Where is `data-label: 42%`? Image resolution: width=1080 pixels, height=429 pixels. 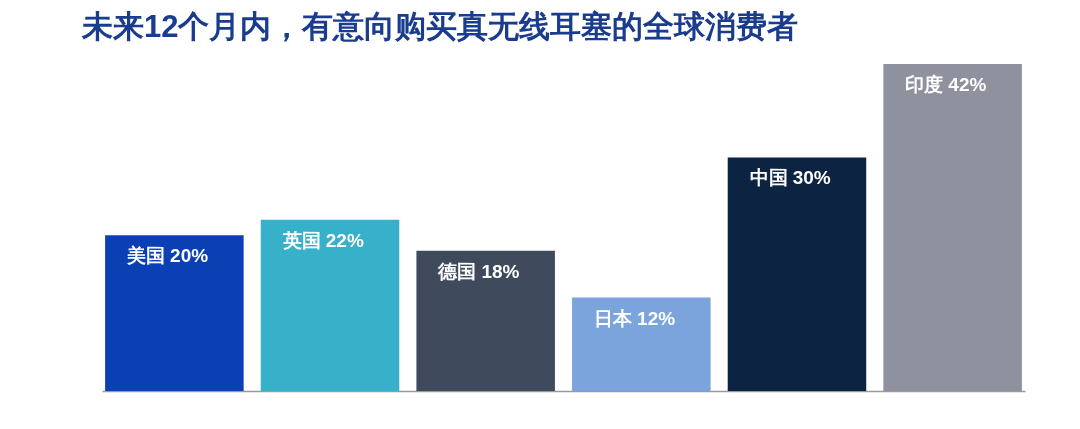
data-label: 42% is located at coordinates (967, 84).